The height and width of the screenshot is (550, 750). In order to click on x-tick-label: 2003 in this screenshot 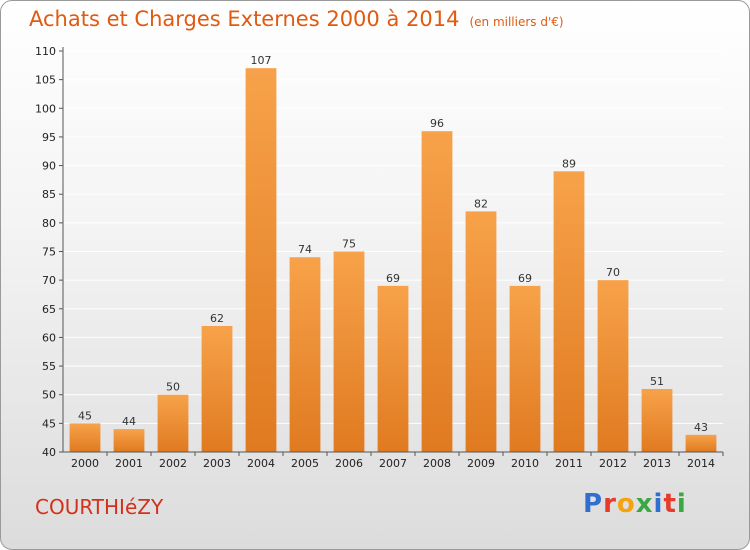, I will do `click(217, 463)`.